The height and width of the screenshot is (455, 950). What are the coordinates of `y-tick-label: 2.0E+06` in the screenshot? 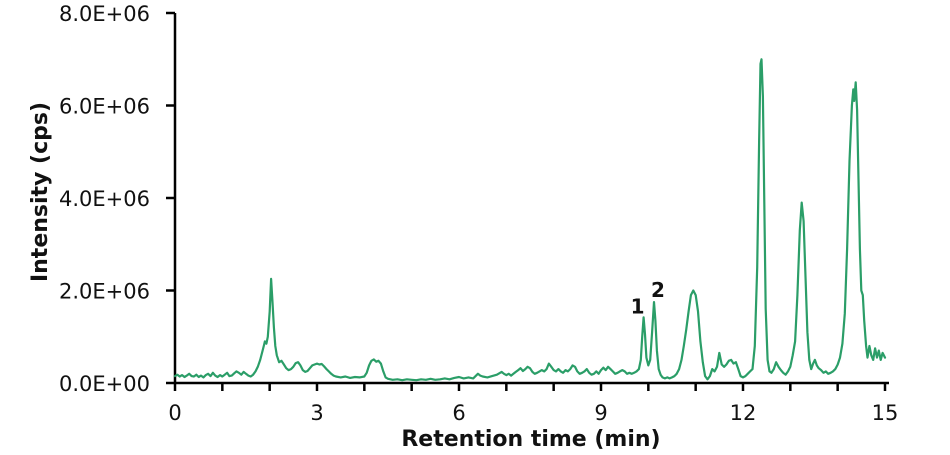 It's located at (104, 292).